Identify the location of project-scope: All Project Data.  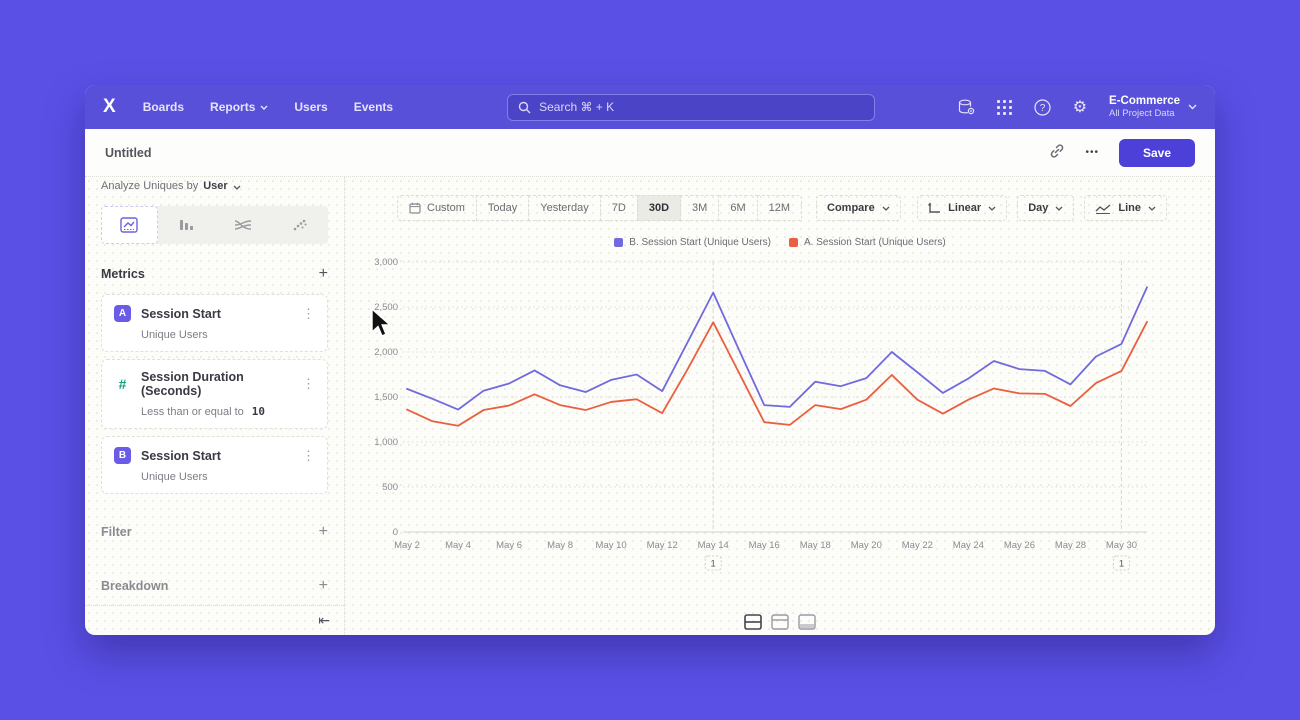
(1142, 114).